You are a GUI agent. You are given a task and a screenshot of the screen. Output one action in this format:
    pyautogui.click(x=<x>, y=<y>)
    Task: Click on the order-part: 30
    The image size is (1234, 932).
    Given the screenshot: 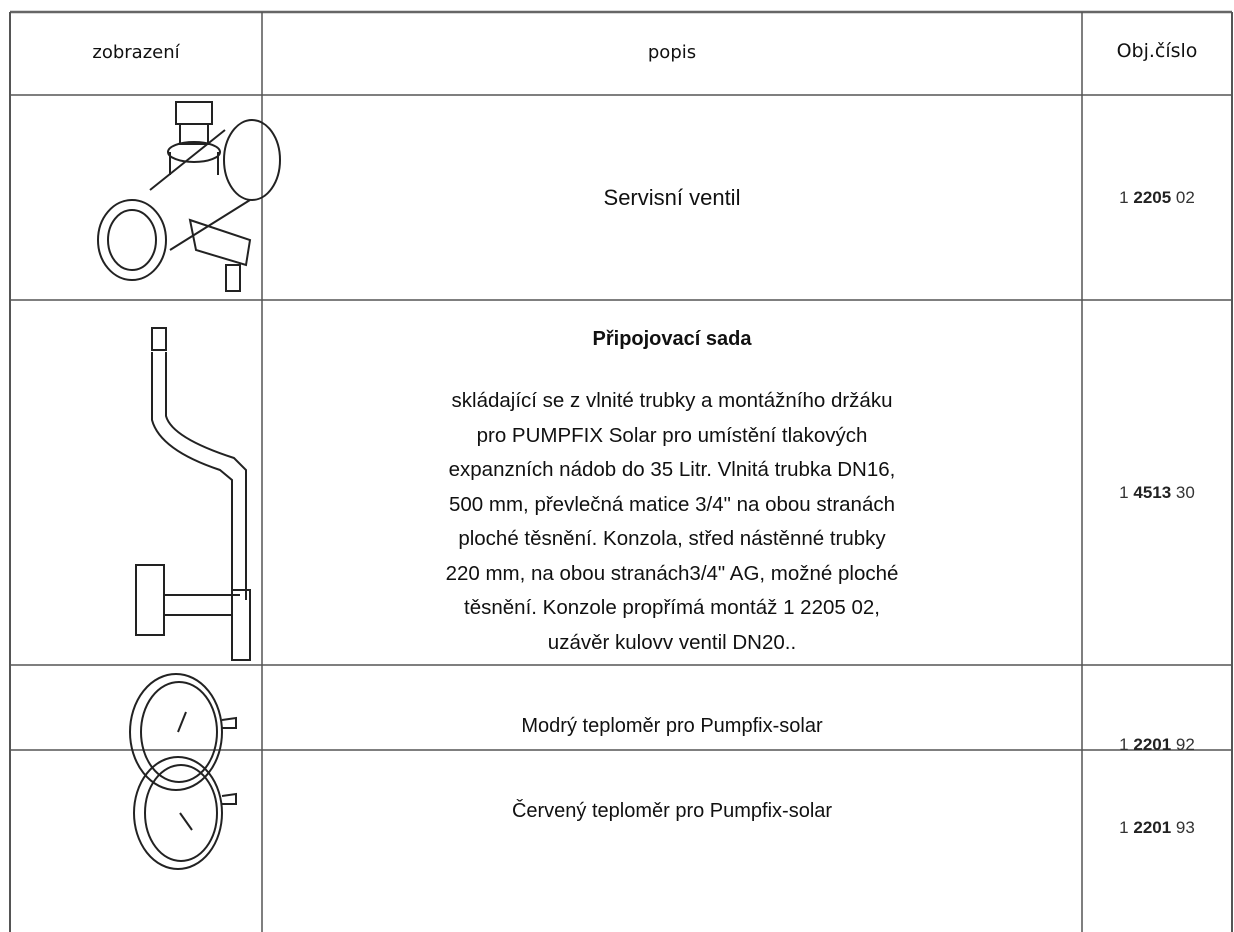 What is the action you would take?
    pyautogui.click(x=1185, y=492)
    